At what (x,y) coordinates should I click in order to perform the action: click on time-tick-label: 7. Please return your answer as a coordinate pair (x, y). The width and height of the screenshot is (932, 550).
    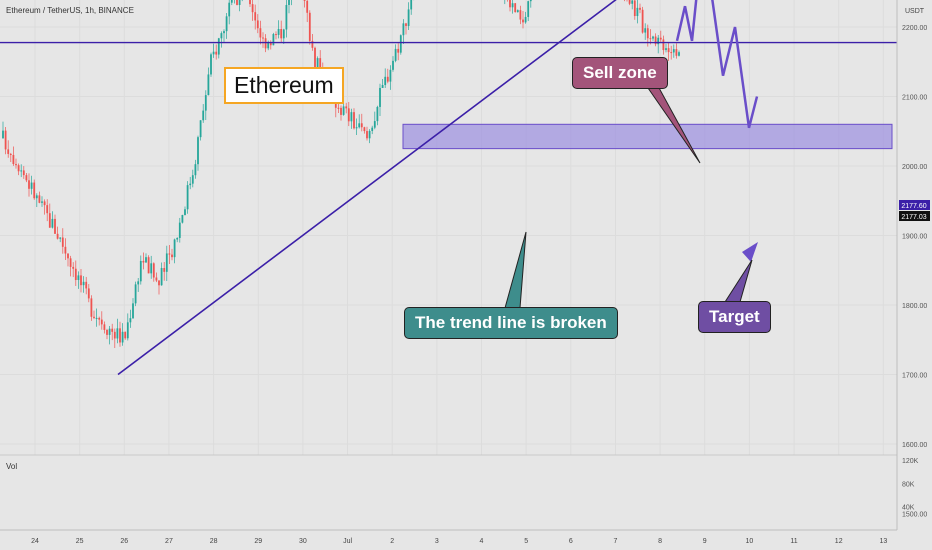
    Looking at the image, I should click on (615, 541).